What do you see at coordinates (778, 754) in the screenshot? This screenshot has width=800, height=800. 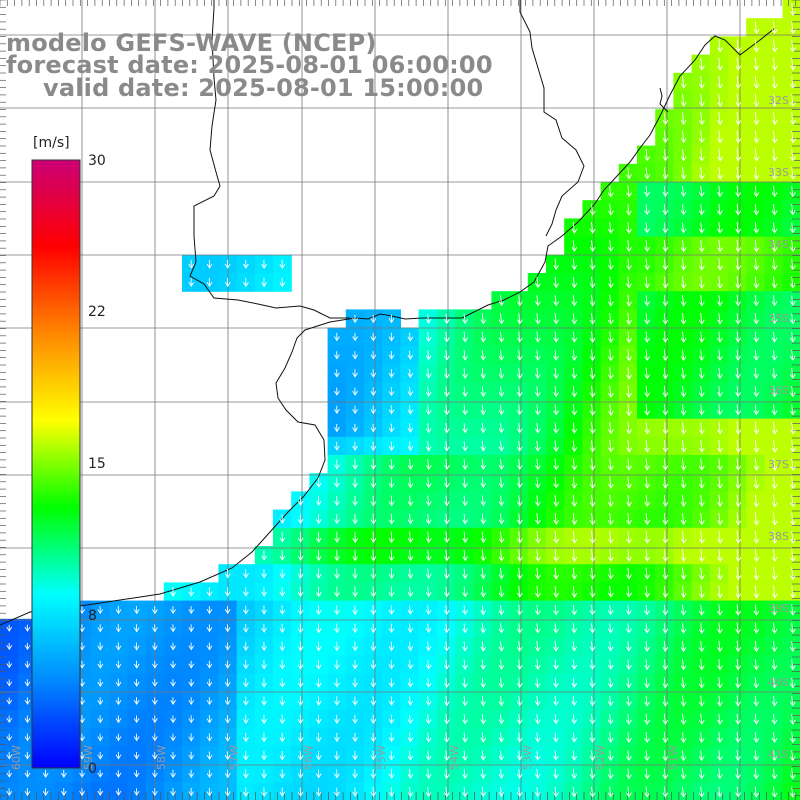 I see `latitude-label: 41S` at bounding box center [778, 754].